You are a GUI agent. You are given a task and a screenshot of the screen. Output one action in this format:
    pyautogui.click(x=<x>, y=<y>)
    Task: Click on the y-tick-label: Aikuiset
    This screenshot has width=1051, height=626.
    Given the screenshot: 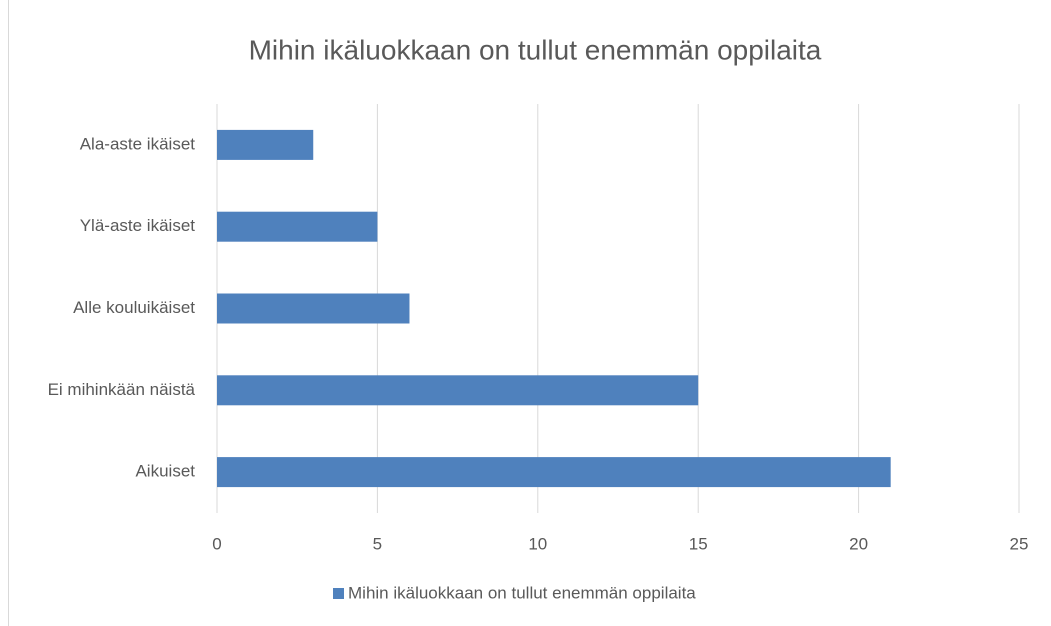 What is the action you would take?
    pyautogui.click(x=165, y=471)
    